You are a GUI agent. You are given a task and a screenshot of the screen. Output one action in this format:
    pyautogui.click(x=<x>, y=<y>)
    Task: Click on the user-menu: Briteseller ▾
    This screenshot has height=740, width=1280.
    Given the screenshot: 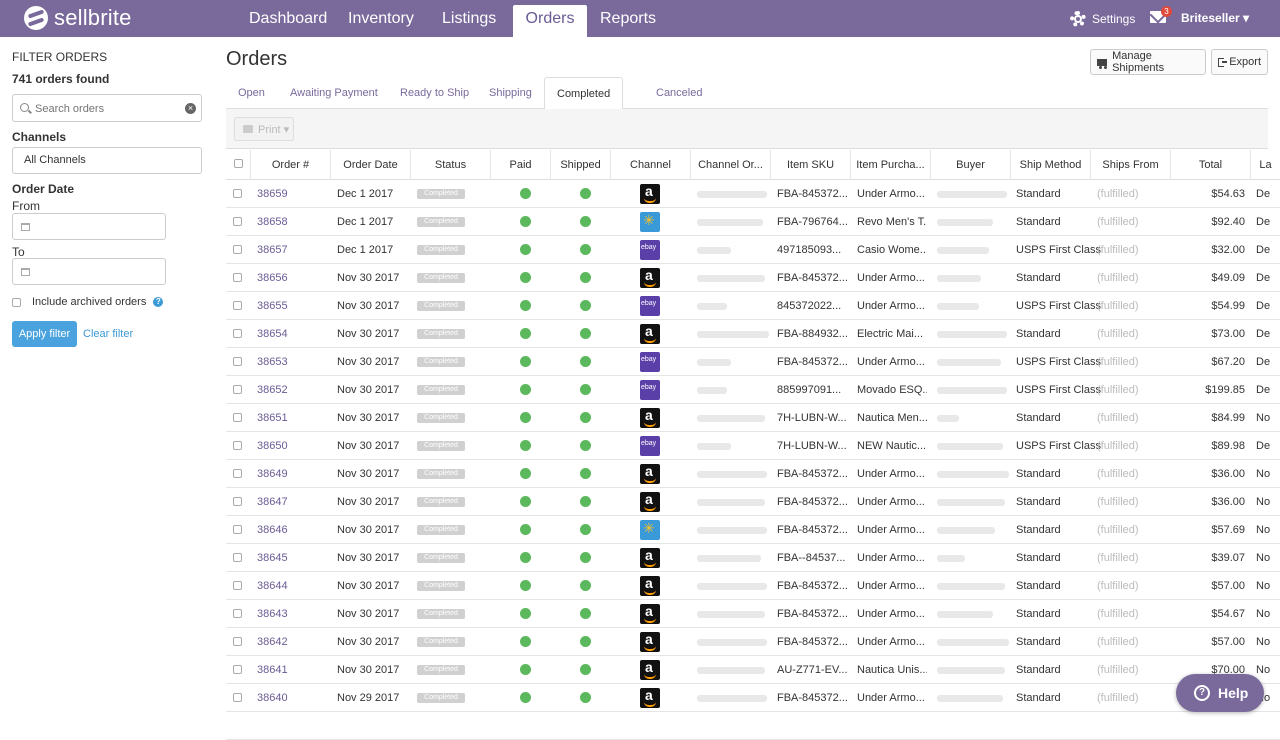 What is the action you would take?
    pyautogui.click(x=1215, y=18)
    